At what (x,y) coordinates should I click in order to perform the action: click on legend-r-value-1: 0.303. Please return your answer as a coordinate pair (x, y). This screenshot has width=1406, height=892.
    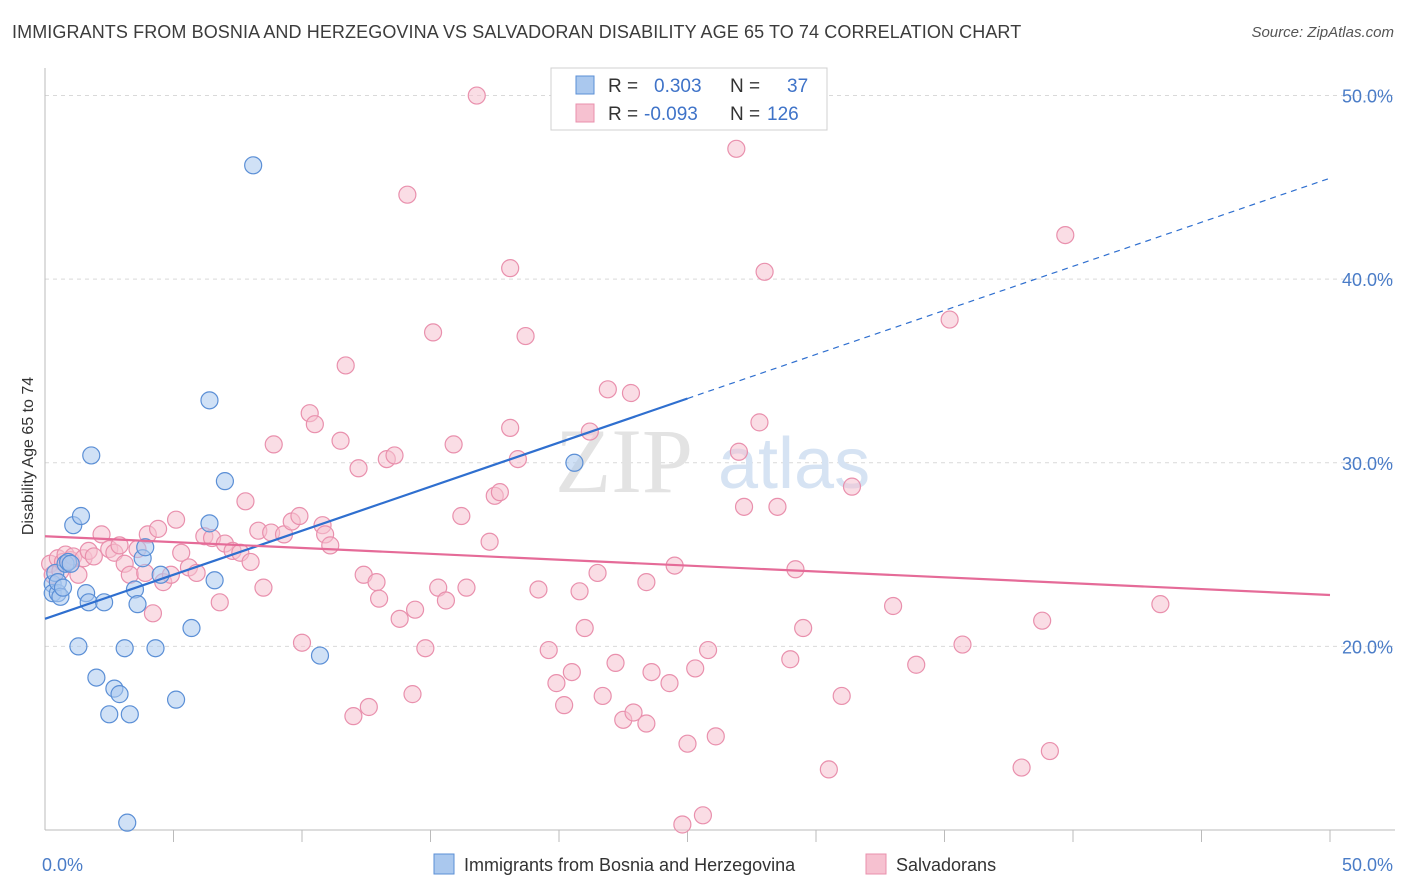
    Looking at the image, I should click on (678, 86).